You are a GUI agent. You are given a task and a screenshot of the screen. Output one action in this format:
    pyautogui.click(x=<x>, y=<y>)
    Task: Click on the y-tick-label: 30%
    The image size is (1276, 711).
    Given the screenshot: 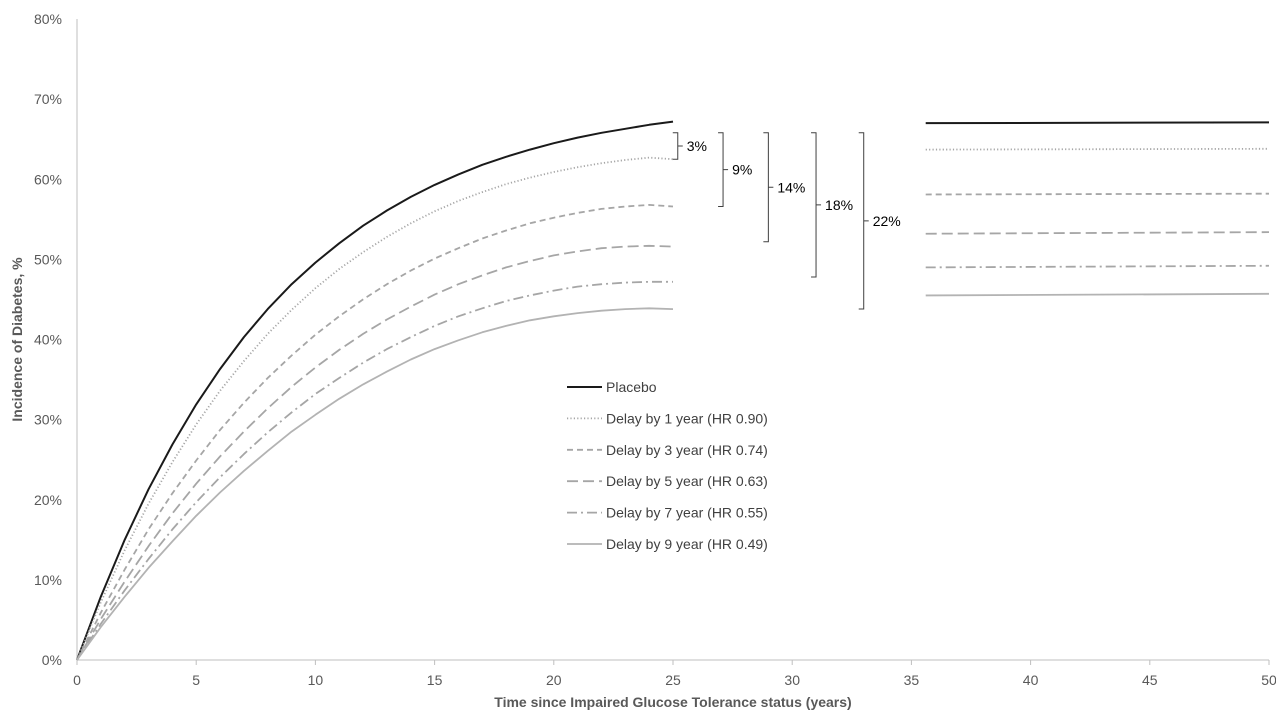 What is the action you would take?
    pyautogui.click(x=48, y=420)
    